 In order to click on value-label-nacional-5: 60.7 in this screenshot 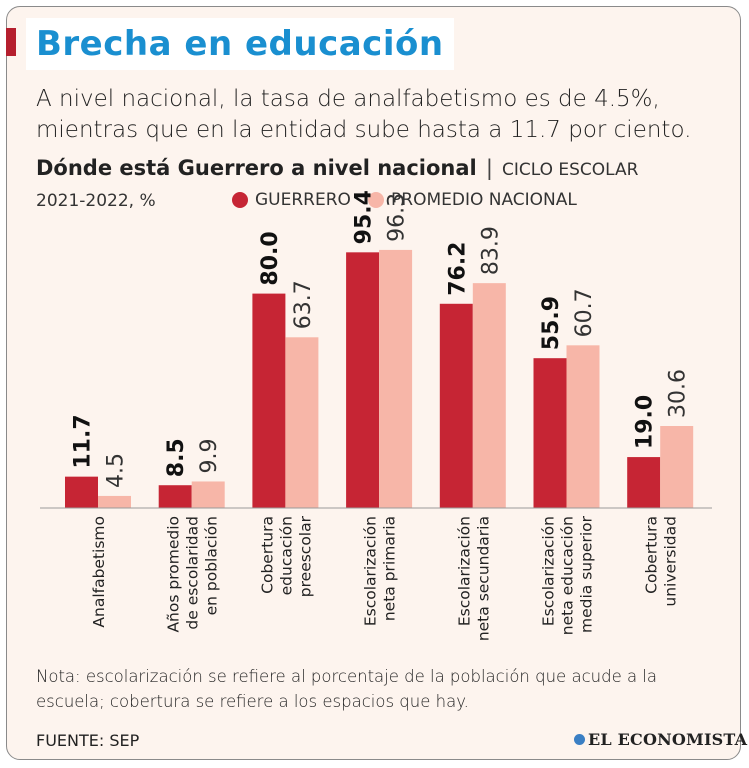, I will do `click(584, 312)`.